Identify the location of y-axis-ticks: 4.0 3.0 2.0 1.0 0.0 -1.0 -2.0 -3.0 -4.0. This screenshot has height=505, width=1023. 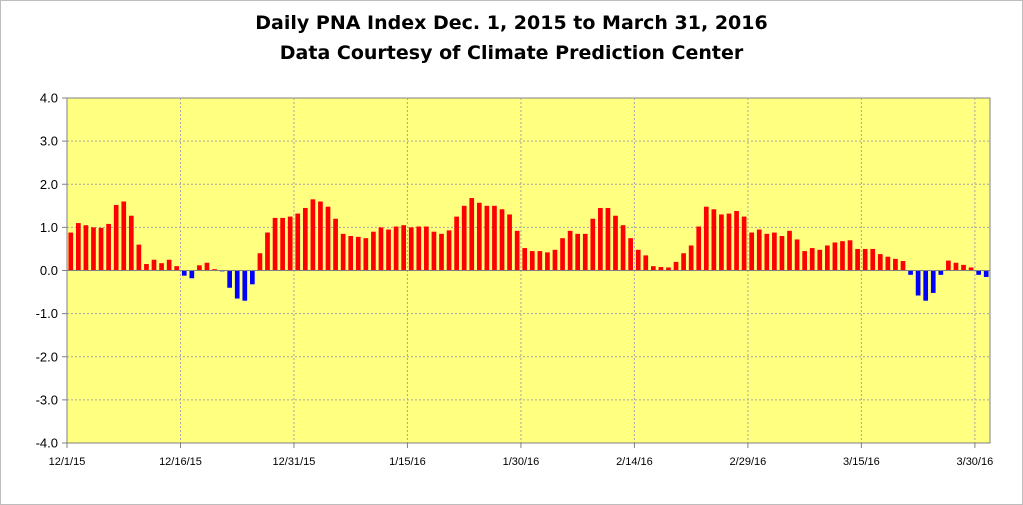
(51, 271).